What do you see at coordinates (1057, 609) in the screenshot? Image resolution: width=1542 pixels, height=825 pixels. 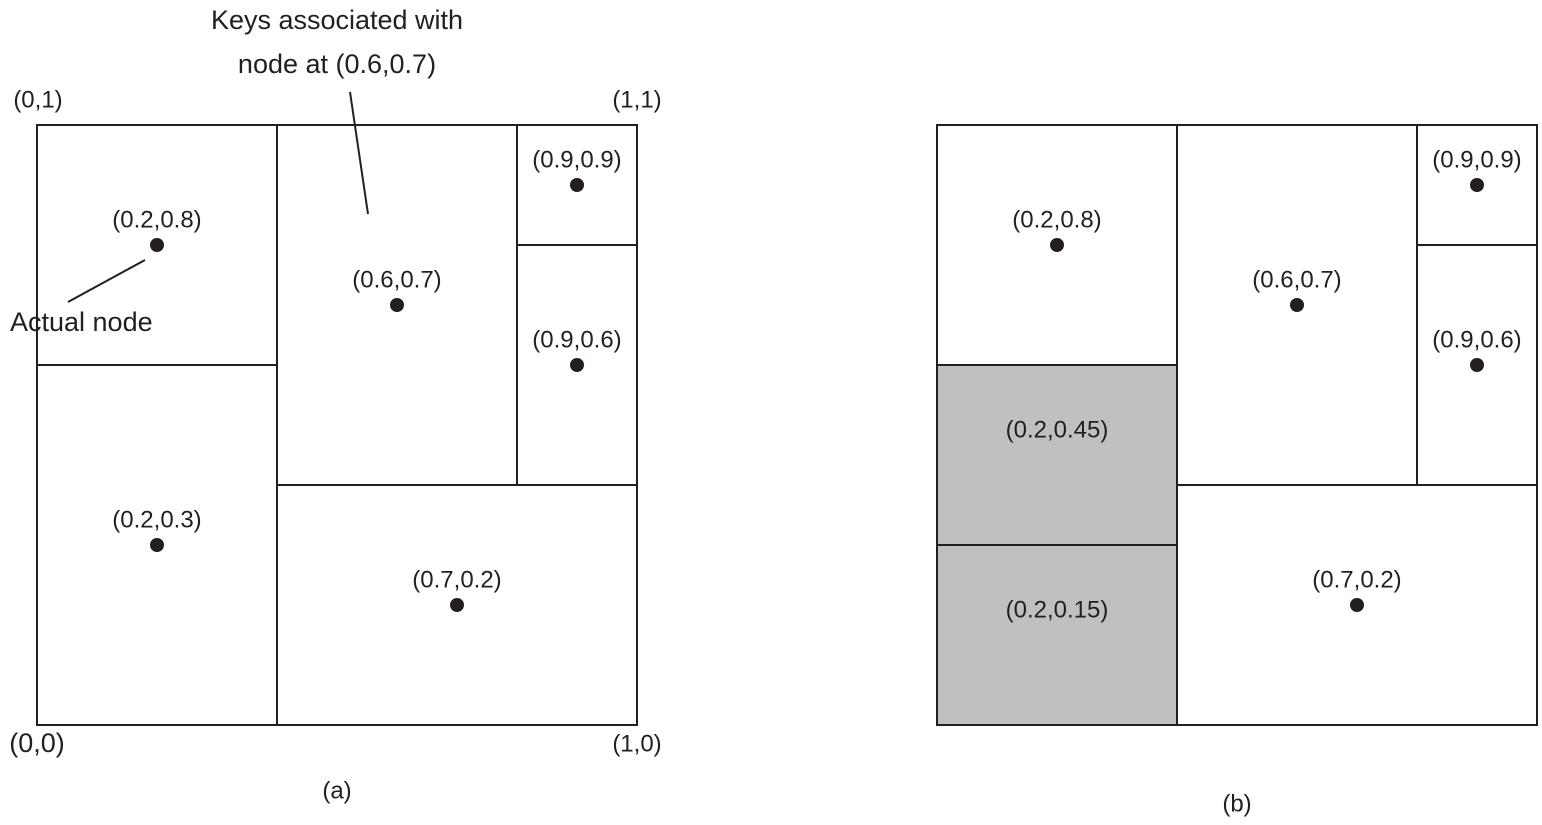 I see `node-label: (0.2,0.15)` at bounding box center [1057, 609].